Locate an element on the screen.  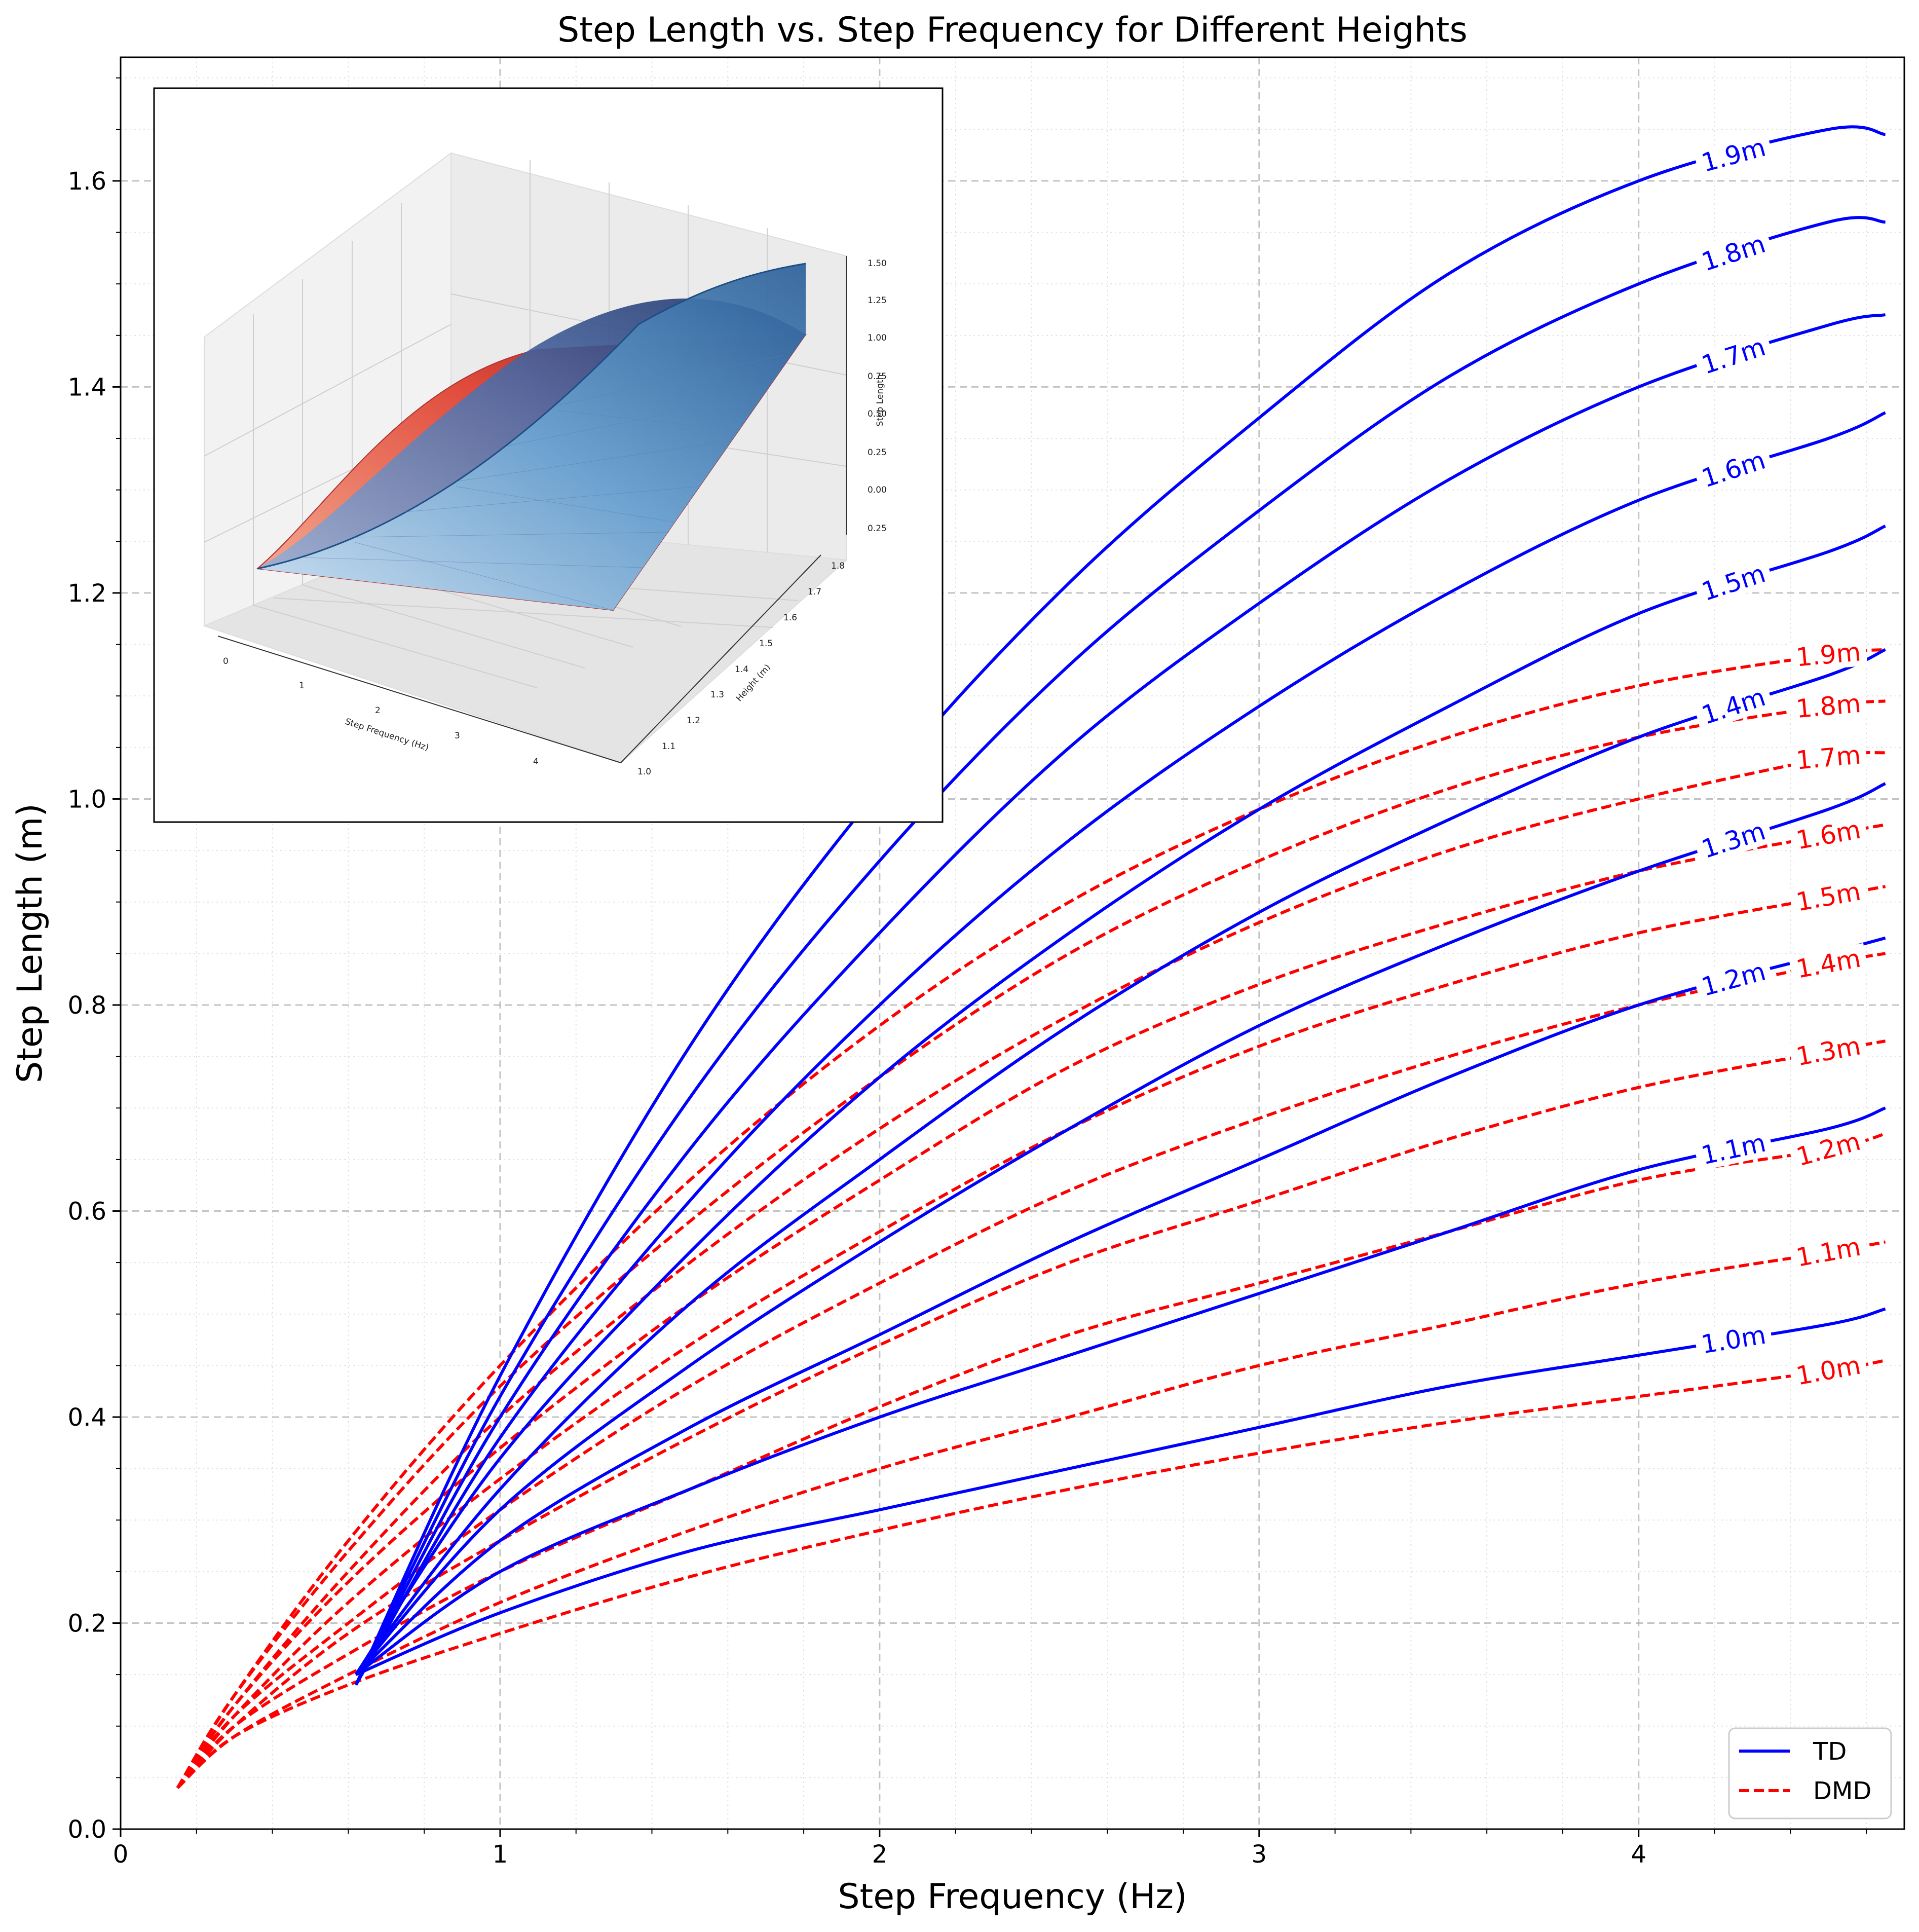
td-curve-label: 1.2m is located at coordinates (1734, 979).